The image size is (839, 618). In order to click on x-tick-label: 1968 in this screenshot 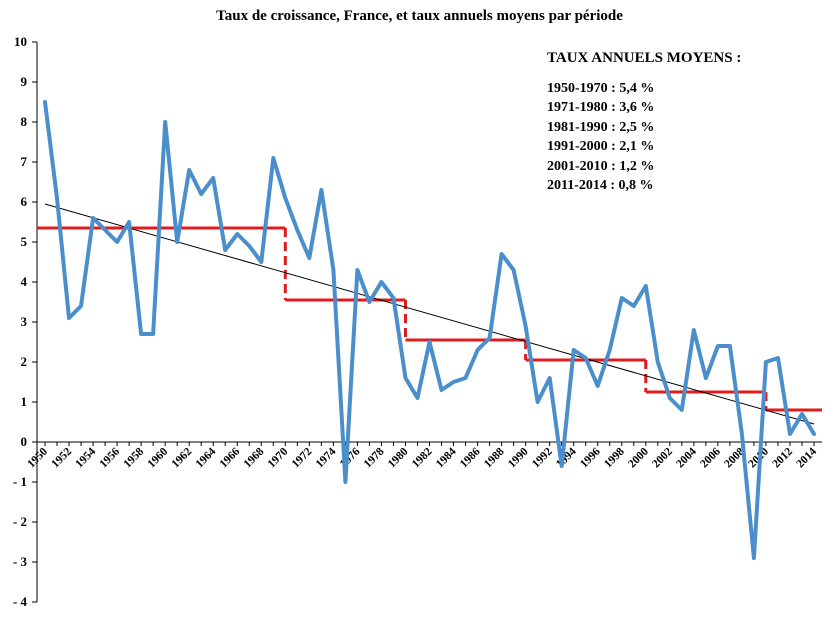, I will do `click(254, 457)`.